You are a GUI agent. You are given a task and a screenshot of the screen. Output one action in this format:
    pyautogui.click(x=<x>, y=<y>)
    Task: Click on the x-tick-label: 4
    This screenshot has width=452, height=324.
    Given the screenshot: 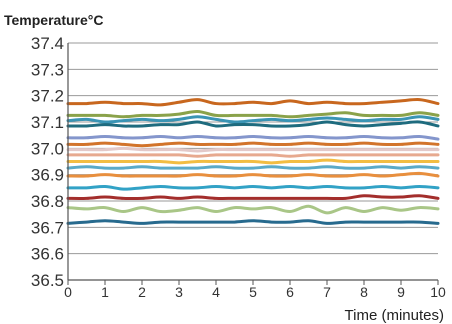 What is the action you would take?
    pyautogui.click(x=216, y=292)
    